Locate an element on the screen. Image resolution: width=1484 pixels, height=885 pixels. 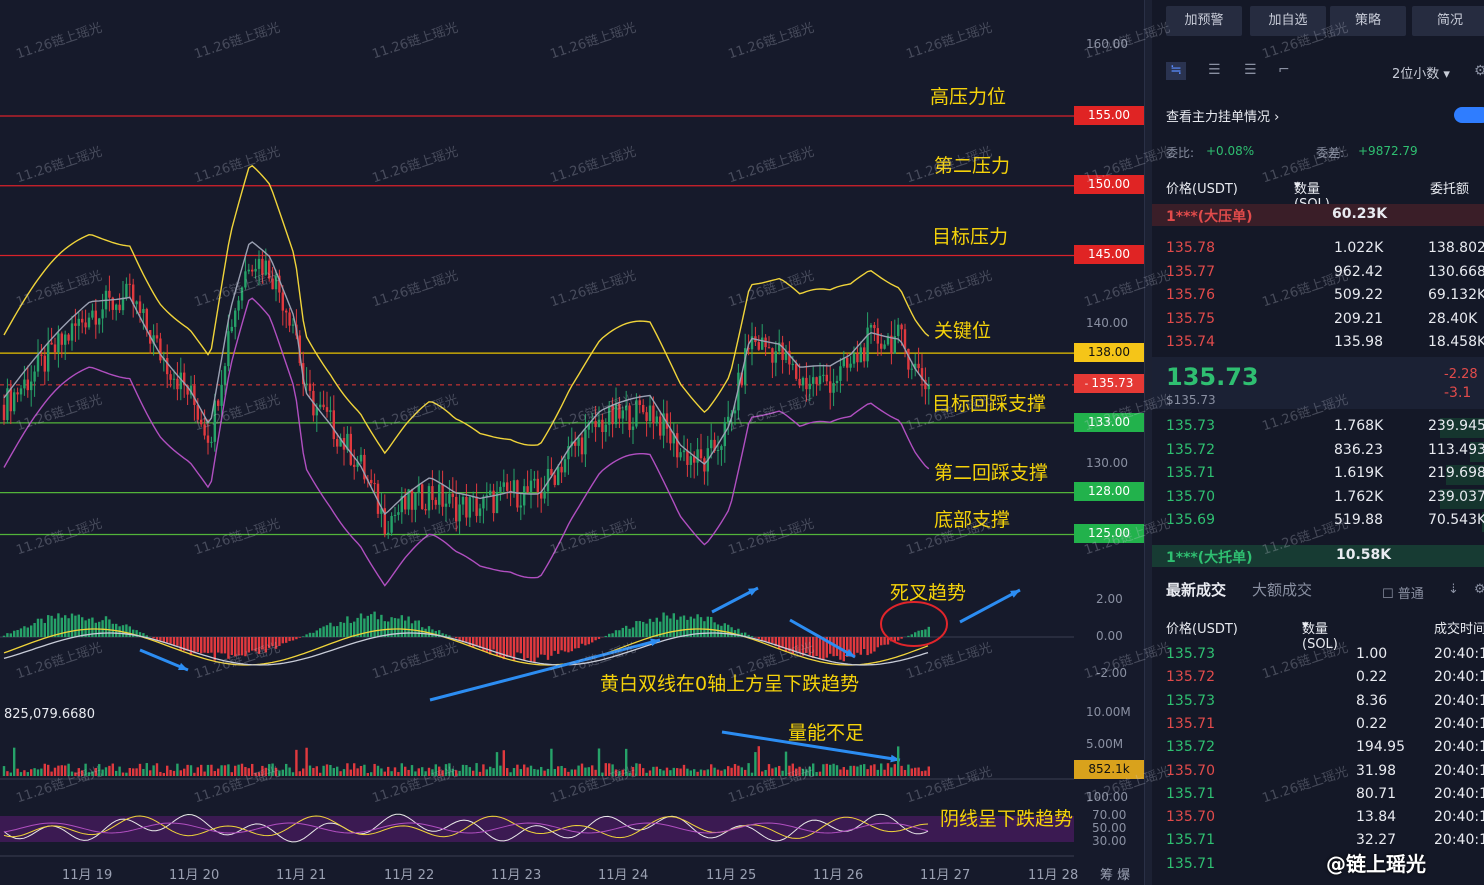
qty-cell: 1.762K is located at coordinates (1359, 496).